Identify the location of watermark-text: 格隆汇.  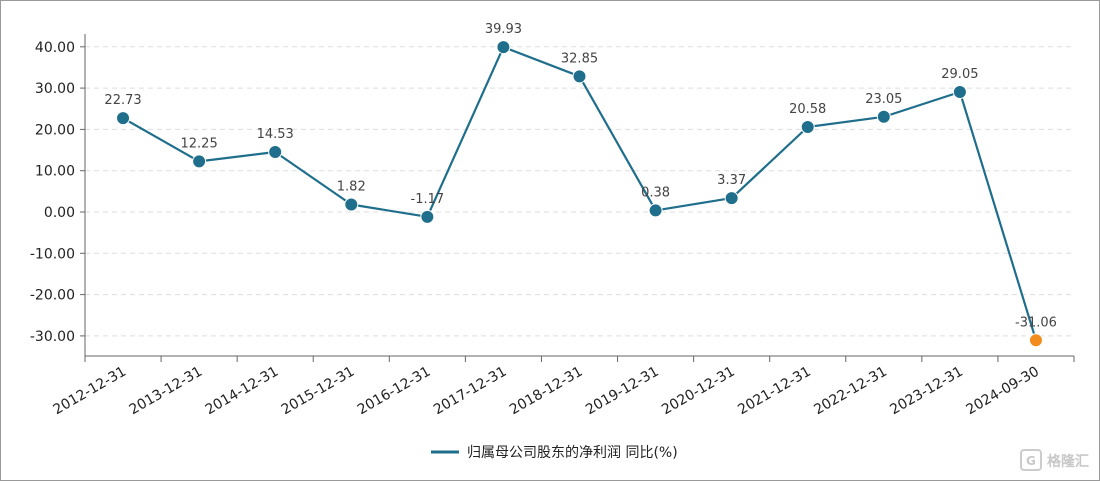
(1068, 461).